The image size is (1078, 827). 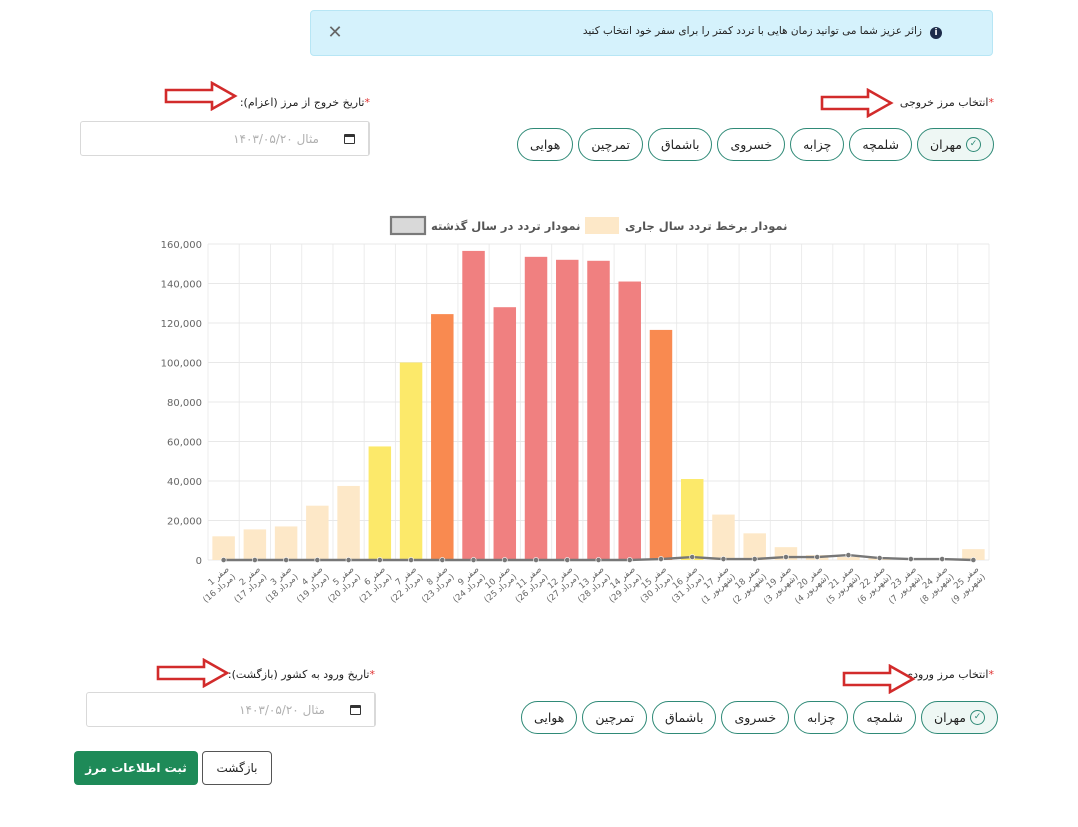 What do you see at coordinates (301, 674) in the screenshot?
I see `entry-date-label: *تاریخ ورود به کشور (بازگشت):` at bounding box center [301, 674].